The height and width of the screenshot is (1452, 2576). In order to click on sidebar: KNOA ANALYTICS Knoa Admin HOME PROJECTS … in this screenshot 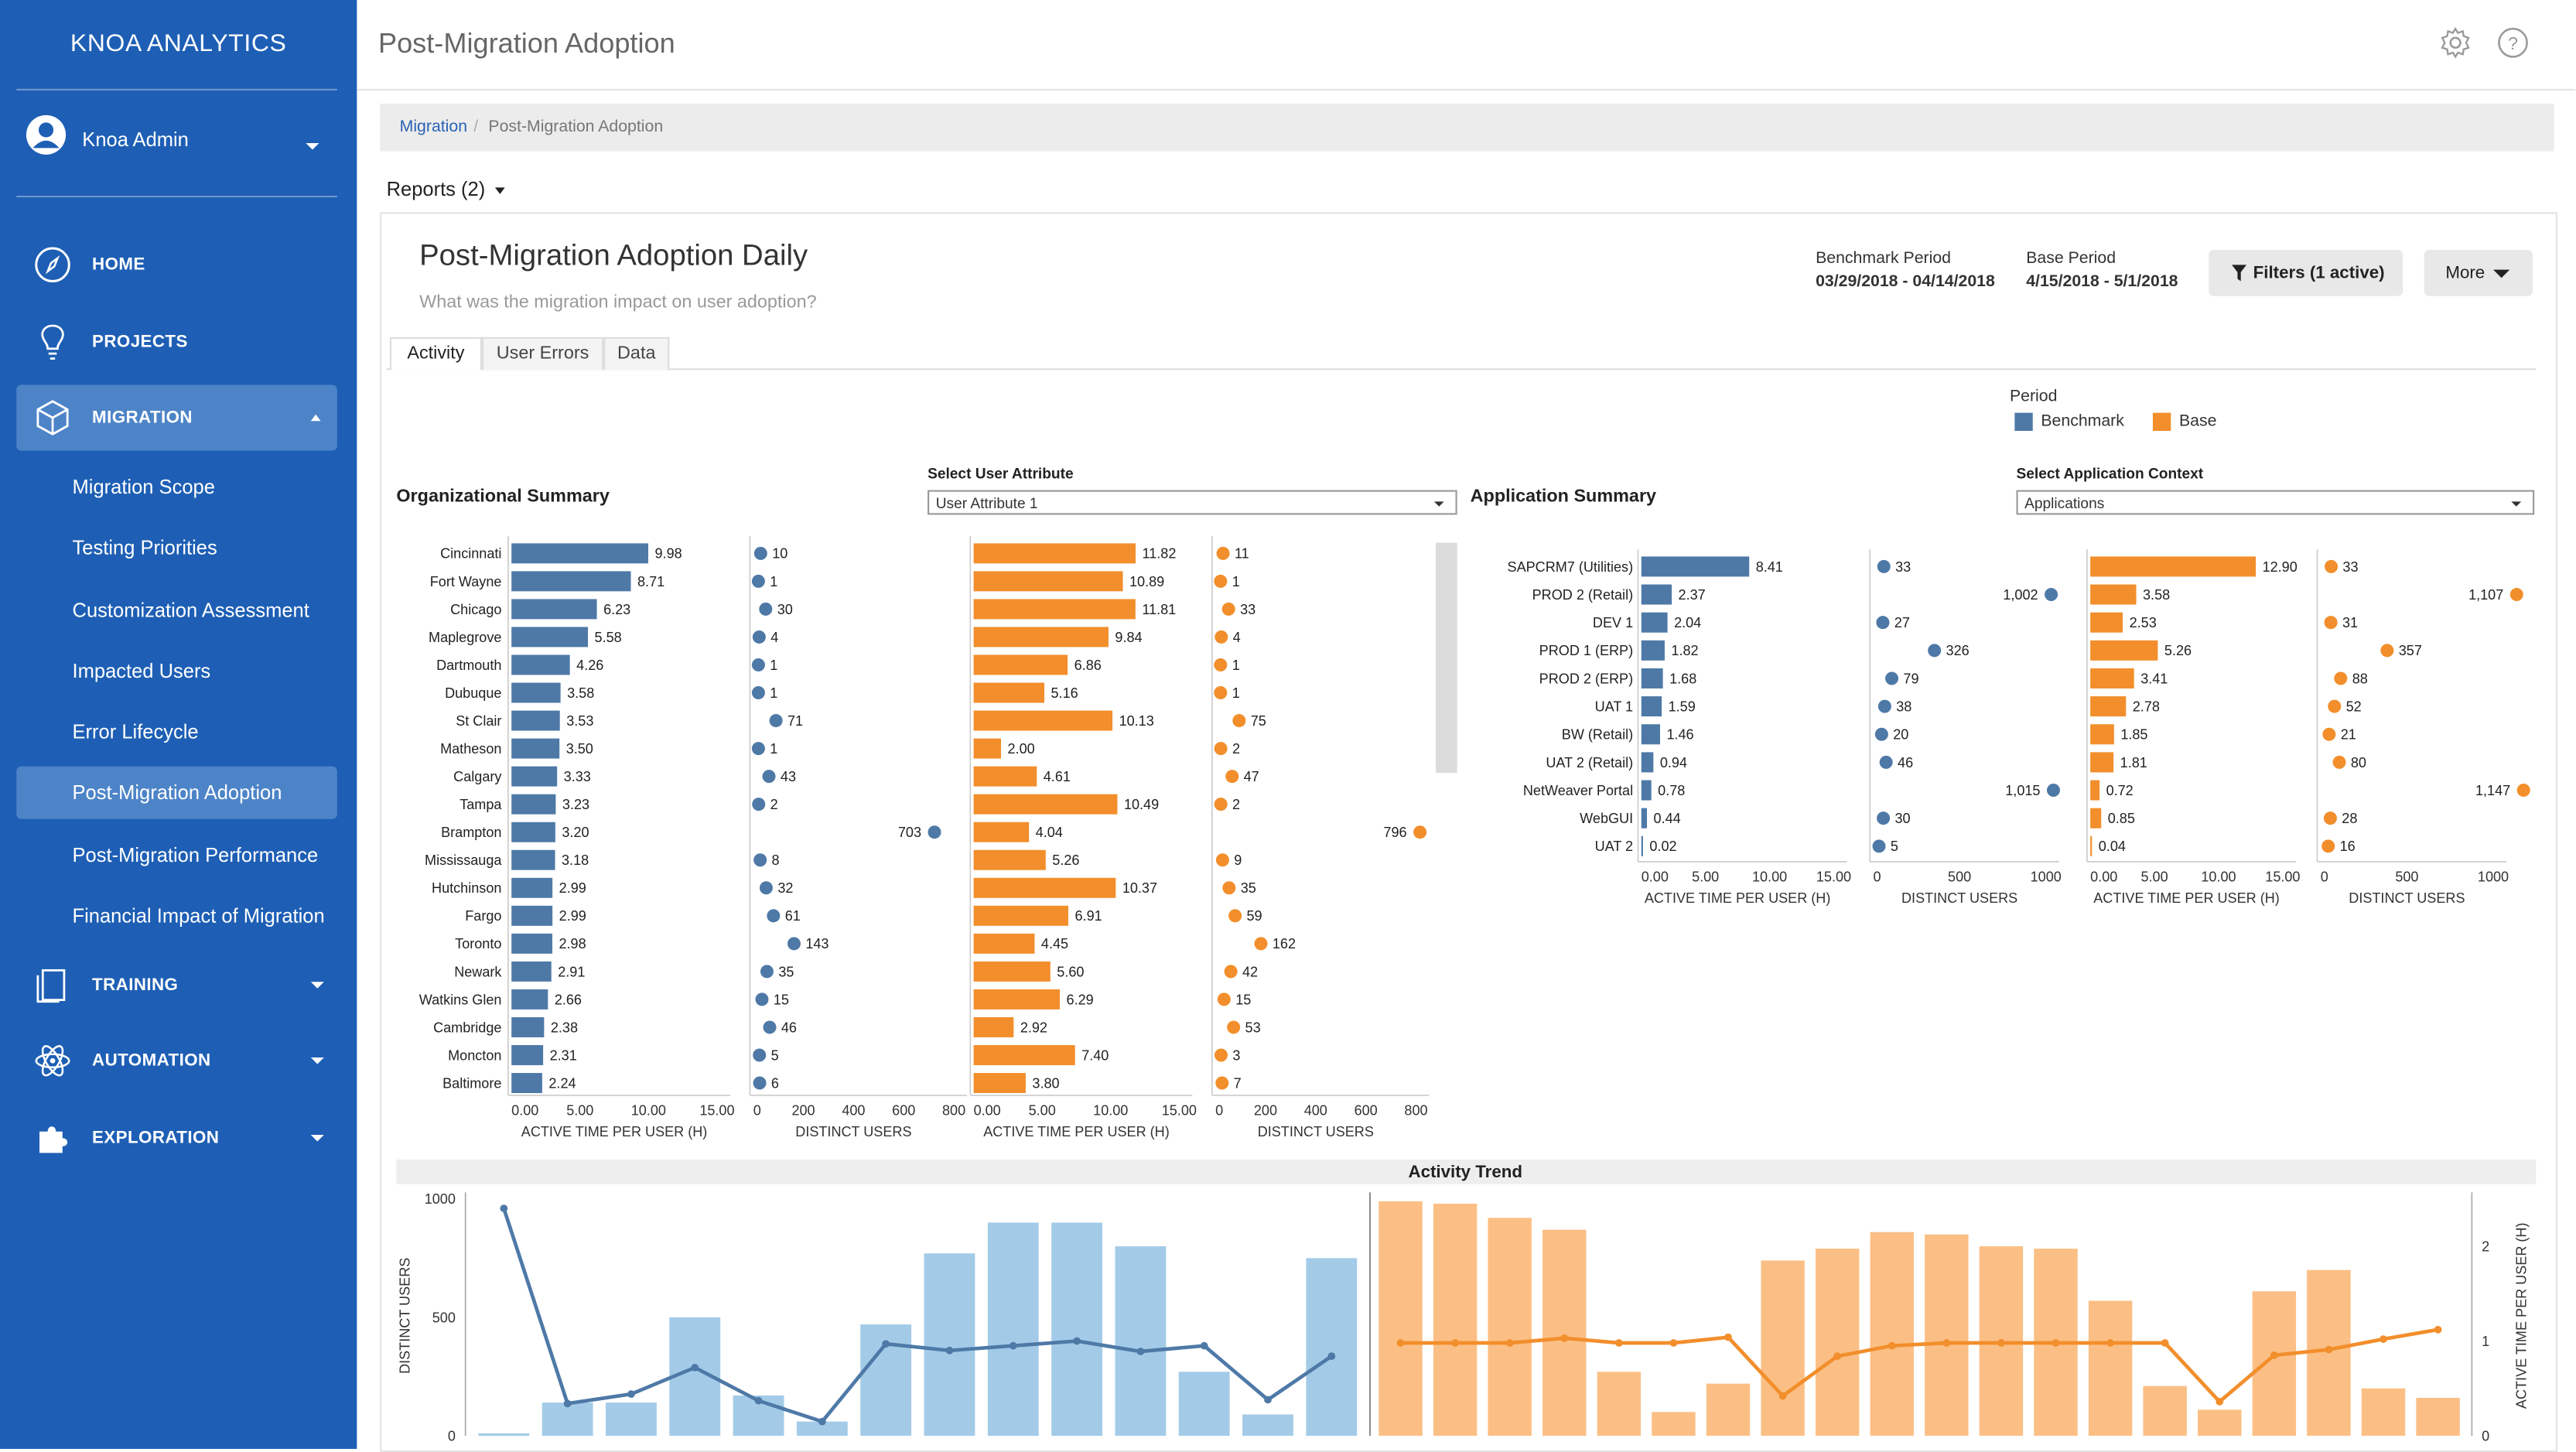, I will do `click(178, 725)`.